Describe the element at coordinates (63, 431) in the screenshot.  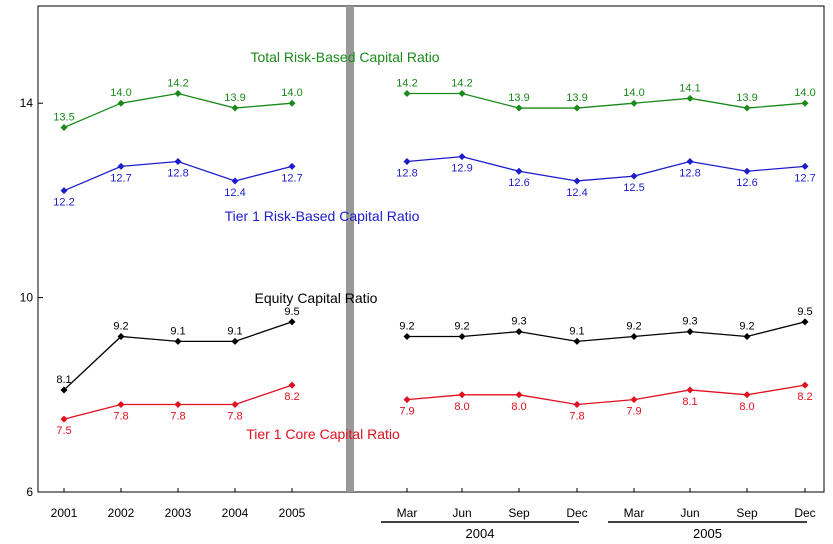
I see `data-label: 7.5` at that location.